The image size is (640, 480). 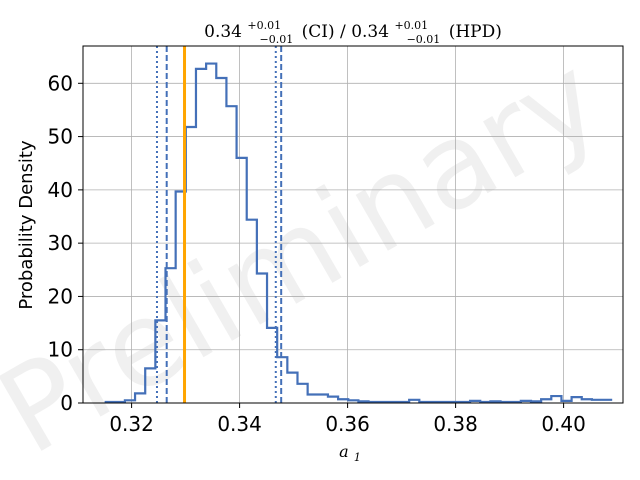 I want to click on x-tick-label: 0.38, so click(x=455, y=424).